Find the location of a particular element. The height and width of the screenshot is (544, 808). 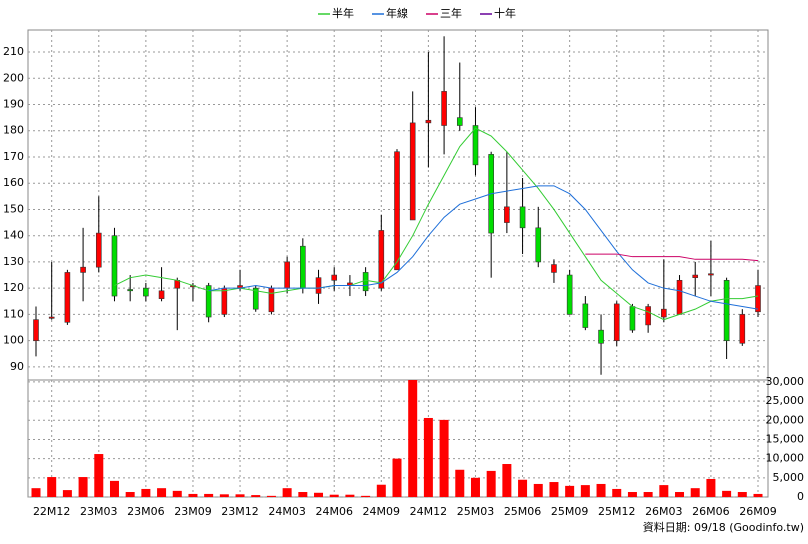

x-tick-label: 22M12 is located at coordinates (52, 511).